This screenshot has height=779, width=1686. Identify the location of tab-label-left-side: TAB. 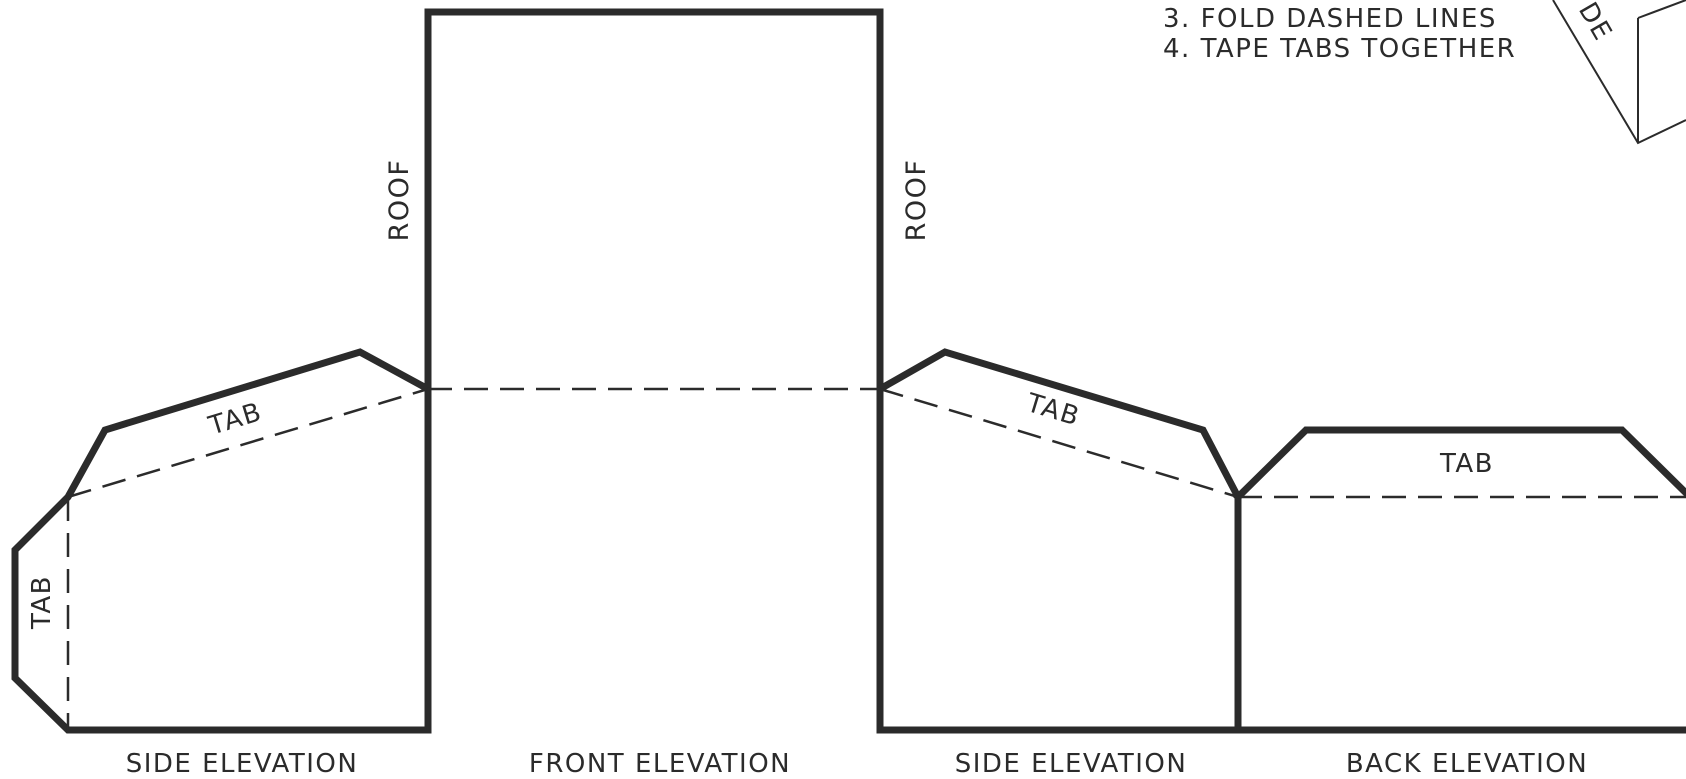
(42, 602).